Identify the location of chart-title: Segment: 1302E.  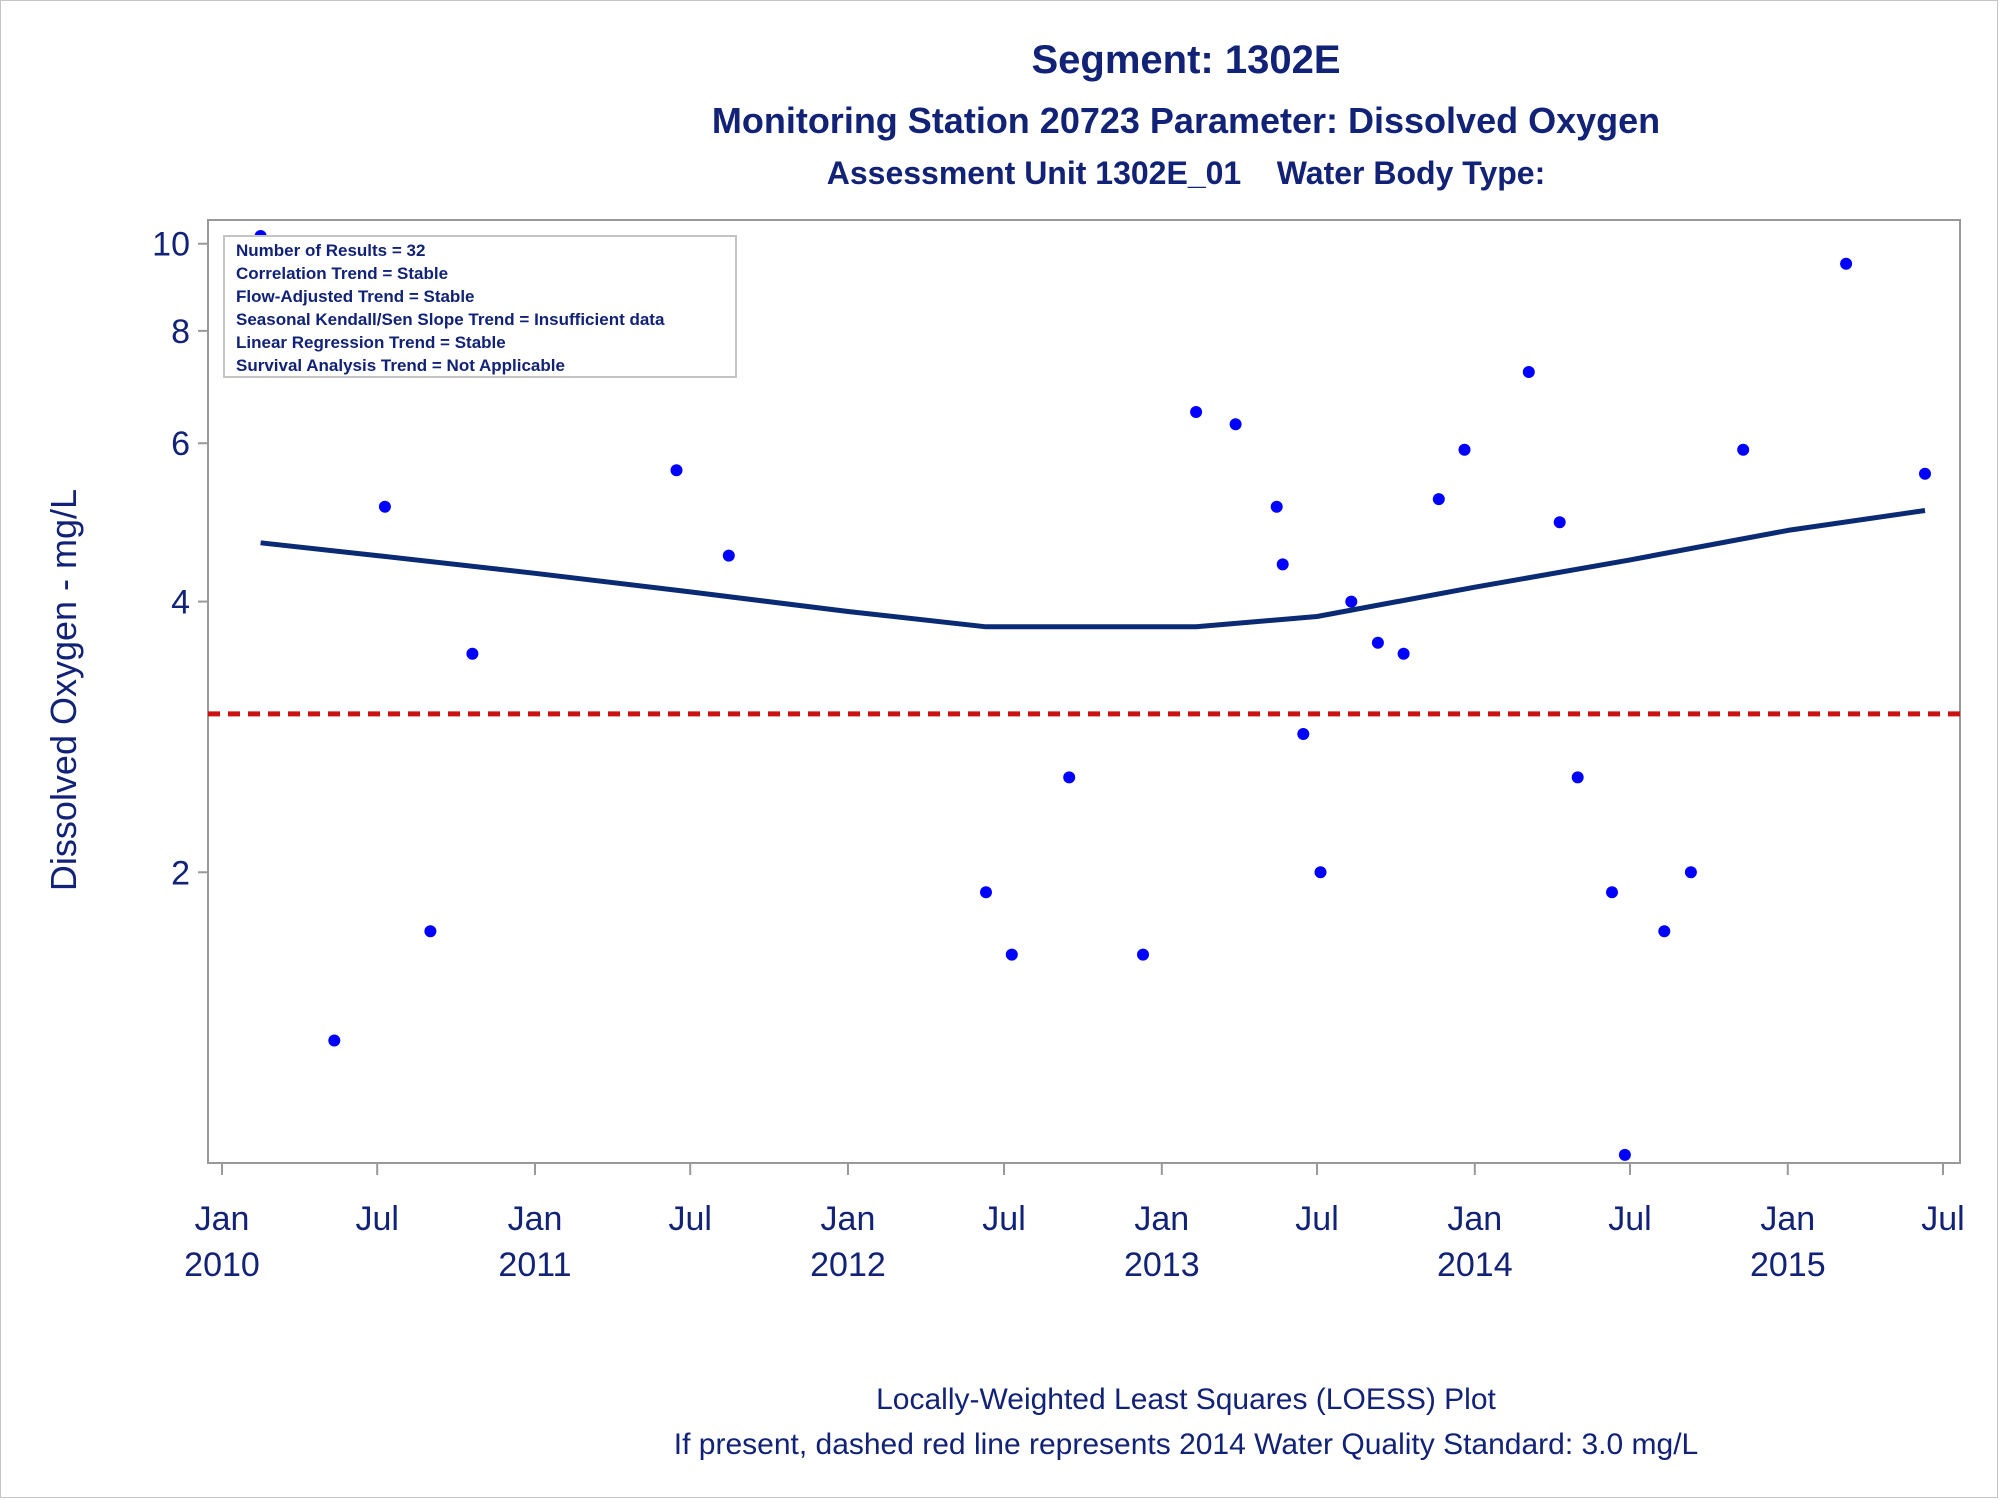
(1186, 60).